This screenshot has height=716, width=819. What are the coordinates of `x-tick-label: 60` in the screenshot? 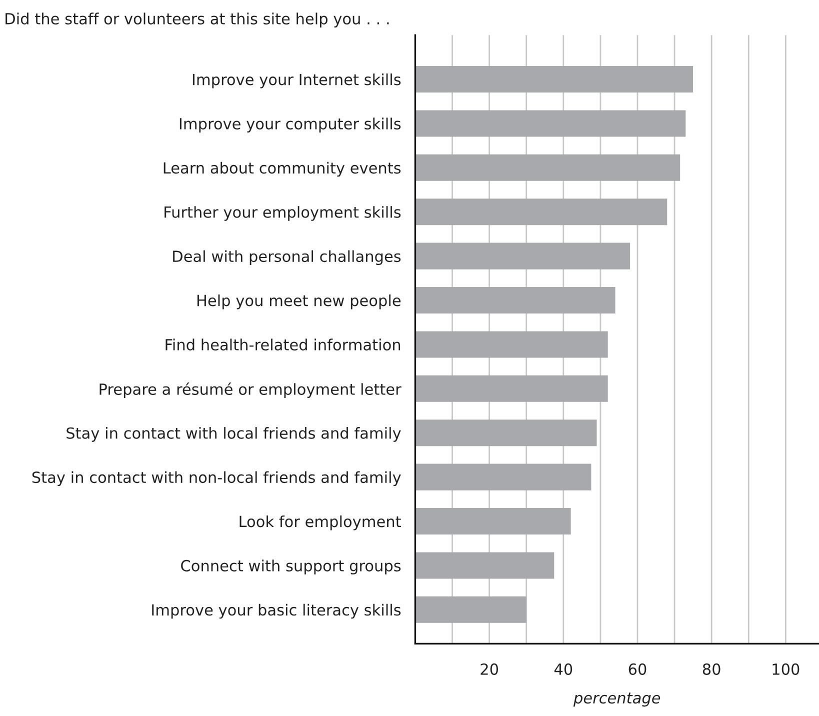 It's located at (637, 669).